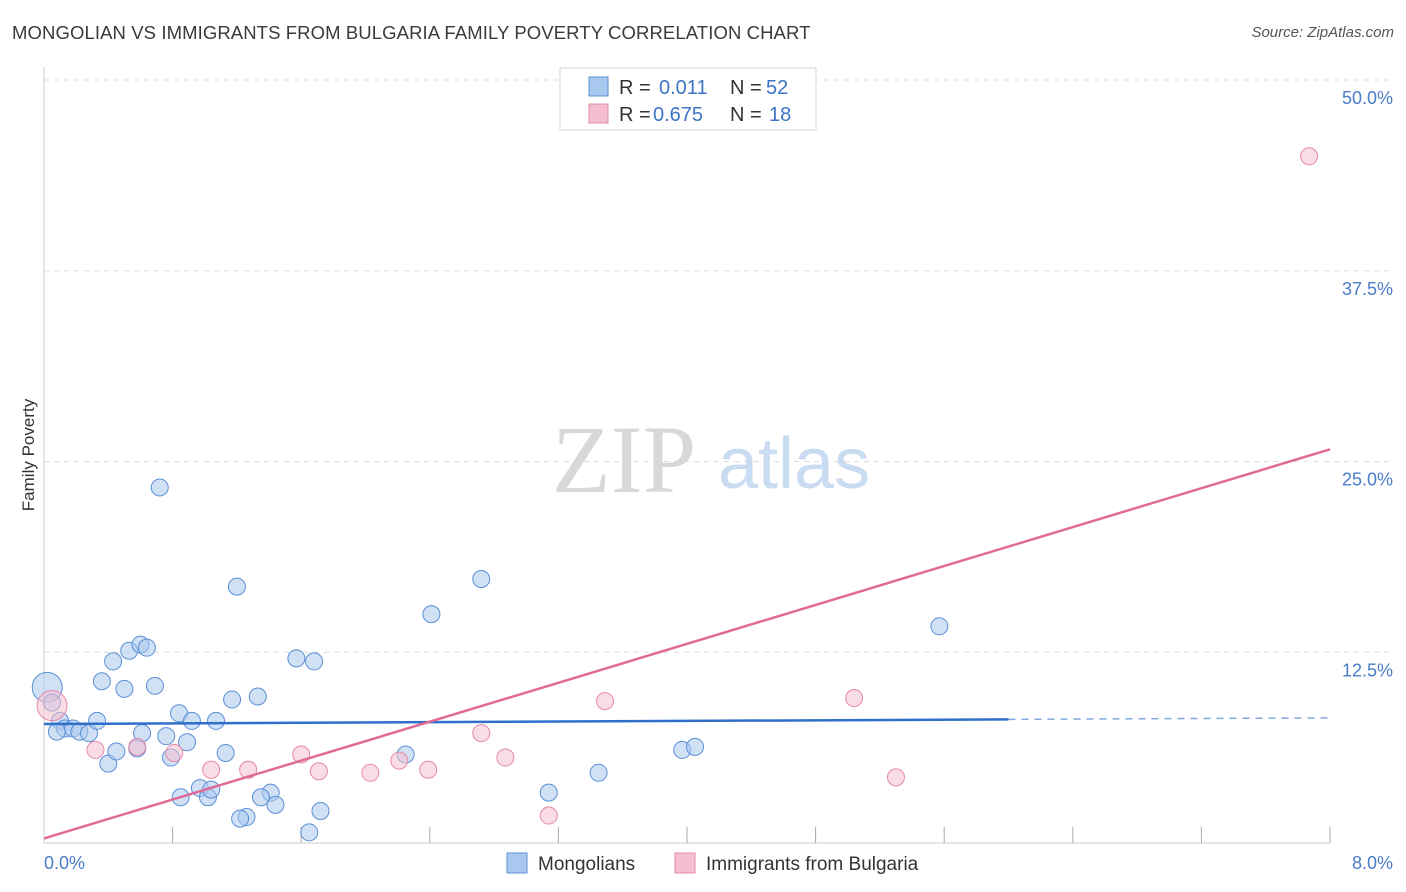 Image resolution: width=1406 pixels, height=892 pixels. What do you see at coordinates (685, 863) in the screenshot?
I see `bottom-legend-swatch-pink` at bounding box center [685, 863].